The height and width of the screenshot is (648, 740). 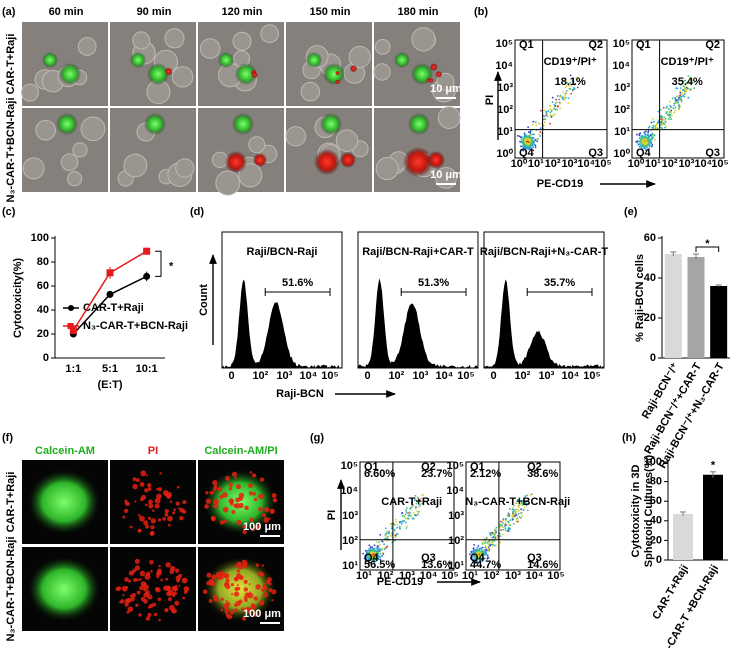 I want to click on time-label: 180 min, so click(x=418, y=12).